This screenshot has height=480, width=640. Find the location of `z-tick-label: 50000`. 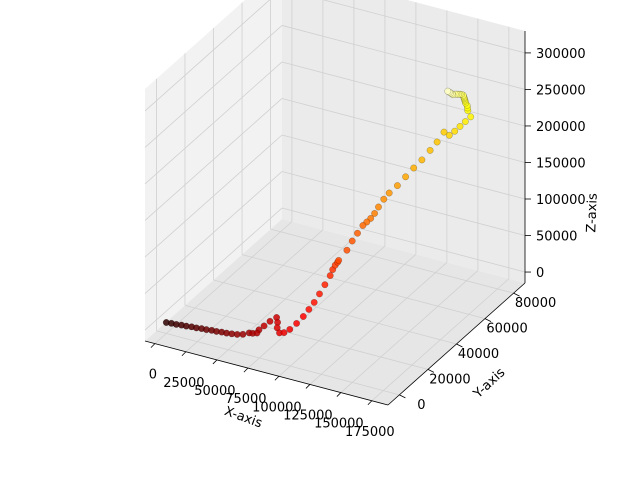

z-tick-label: 50000 is located at coordinates (556, 237).